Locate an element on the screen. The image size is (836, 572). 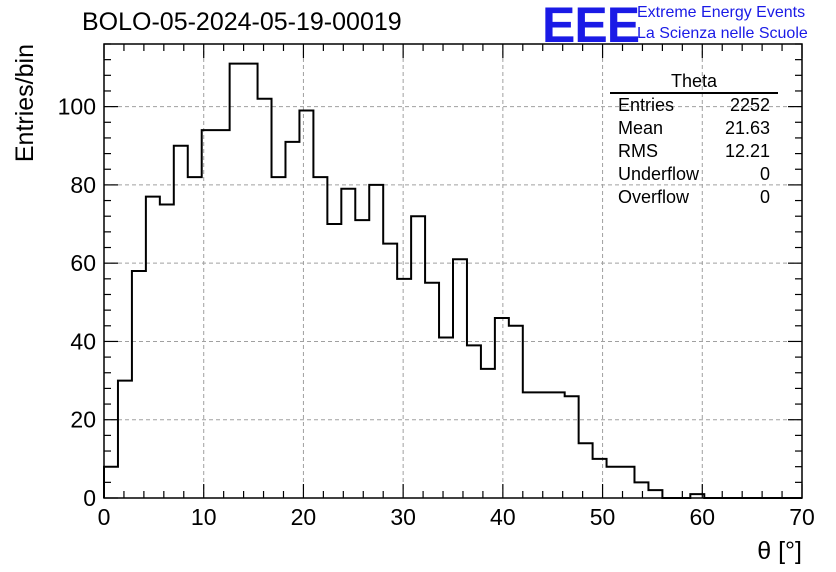
x-tick-label: 30 is located at coordinates (403, 517).